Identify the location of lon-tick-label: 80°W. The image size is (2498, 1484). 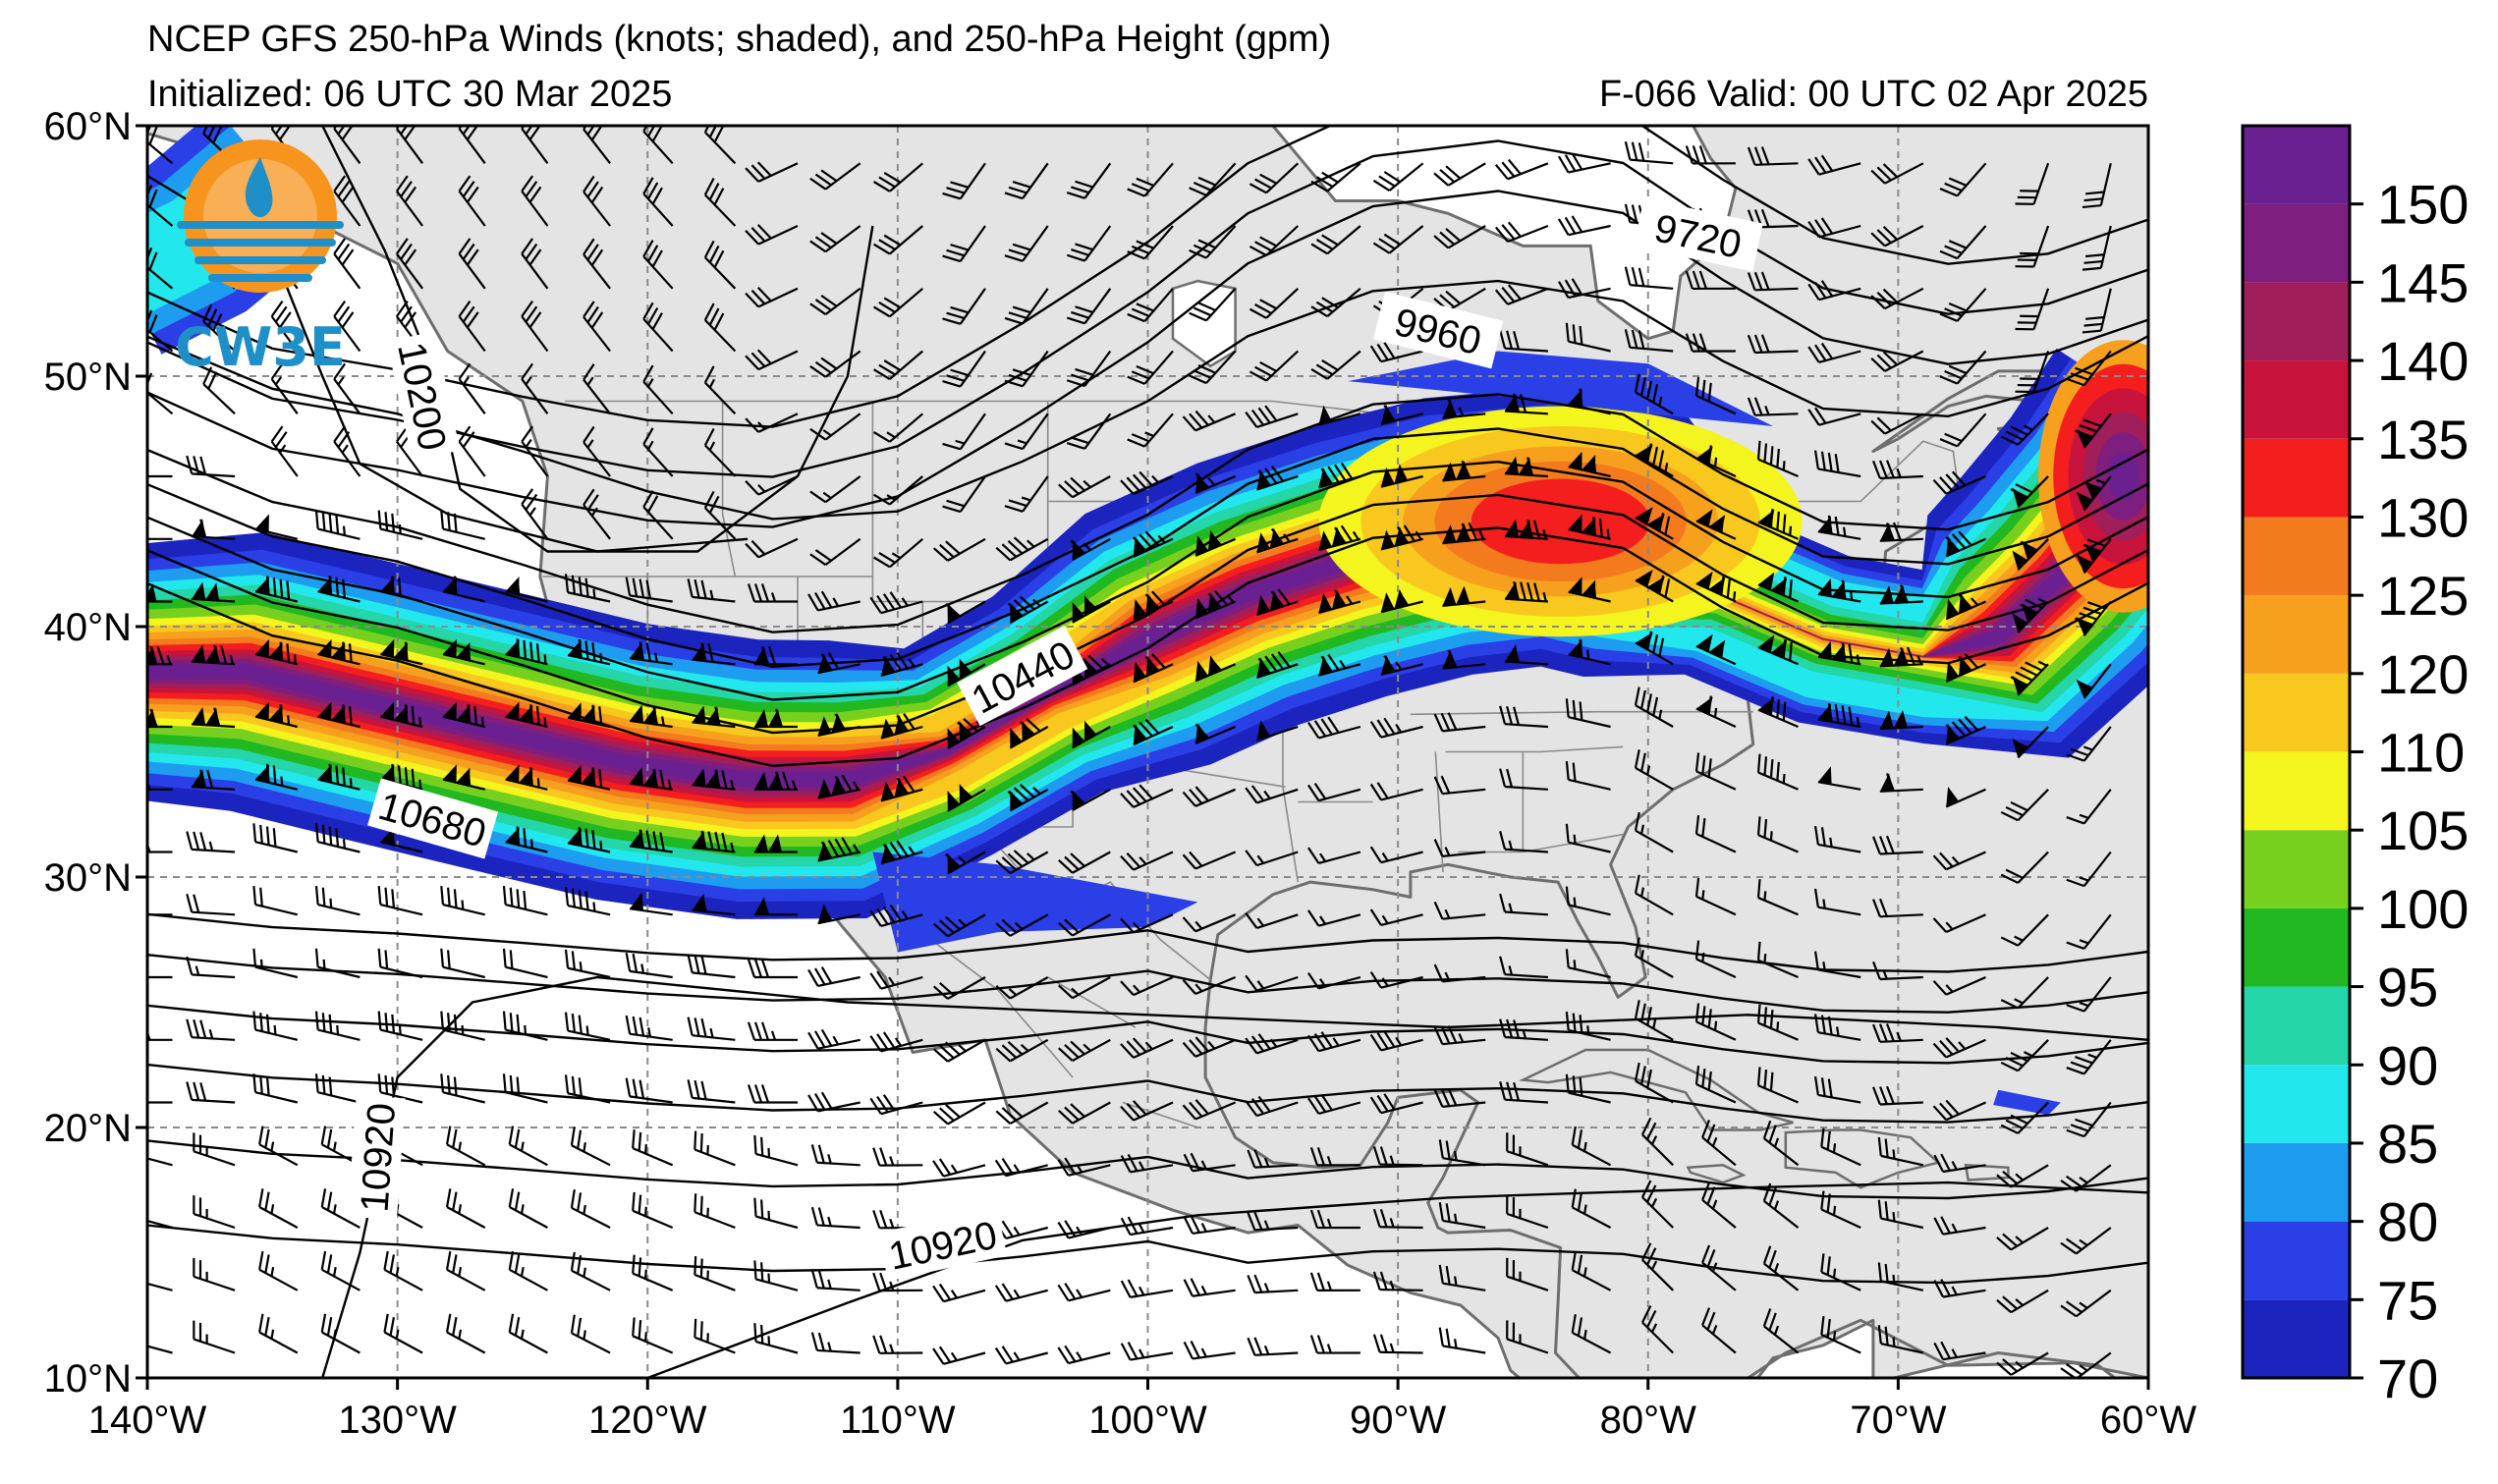
(1648, 1420).